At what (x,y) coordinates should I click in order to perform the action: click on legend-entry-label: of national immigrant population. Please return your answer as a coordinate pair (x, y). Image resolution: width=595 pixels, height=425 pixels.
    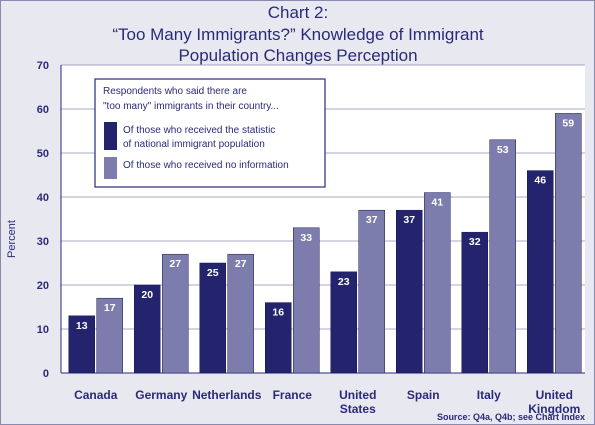
    Looking at the image, I should click on (194, 144).